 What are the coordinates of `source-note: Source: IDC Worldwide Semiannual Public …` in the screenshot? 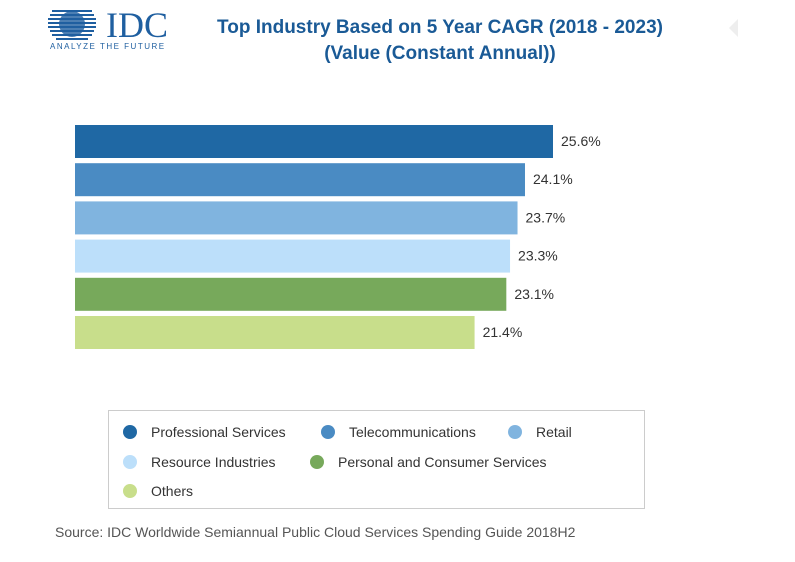 It's located at (315, 532).